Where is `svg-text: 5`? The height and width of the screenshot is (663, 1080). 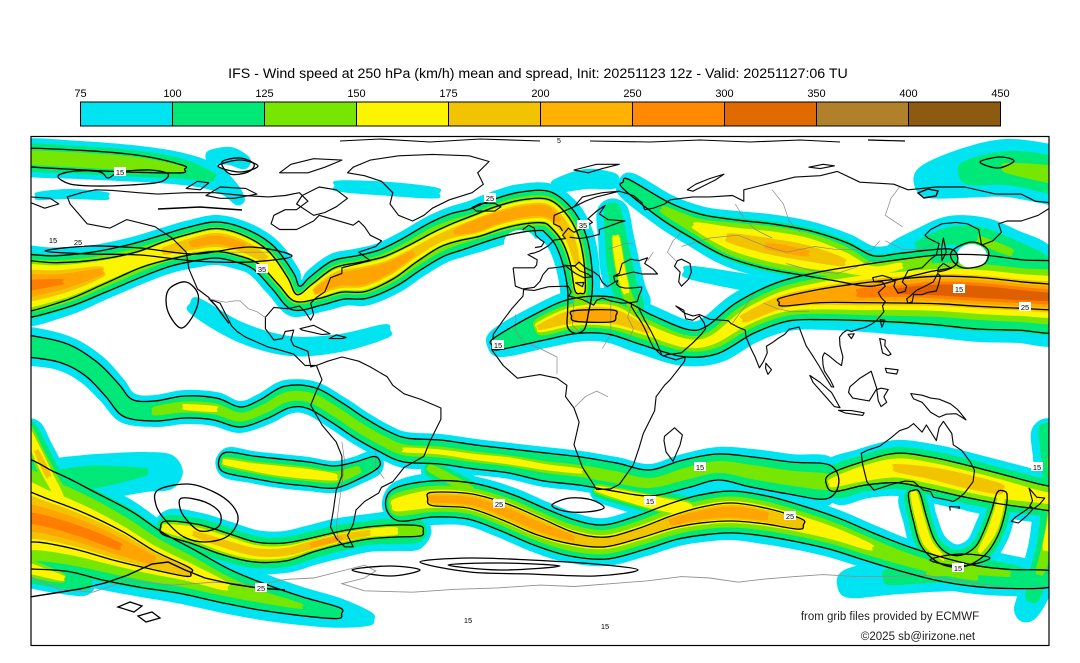
svg-text: 5 is located at coordinates (559, 141).